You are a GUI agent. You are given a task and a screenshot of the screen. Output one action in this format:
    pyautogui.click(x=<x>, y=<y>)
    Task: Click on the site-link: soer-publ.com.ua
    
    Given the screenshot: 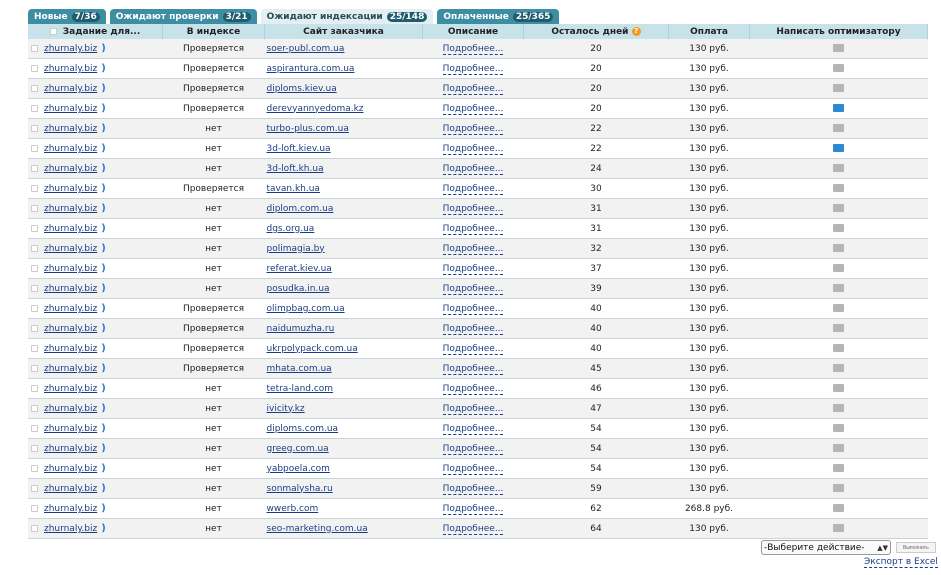 What is the action you would take?
    pyautogui.click(x=305, y=48)
    